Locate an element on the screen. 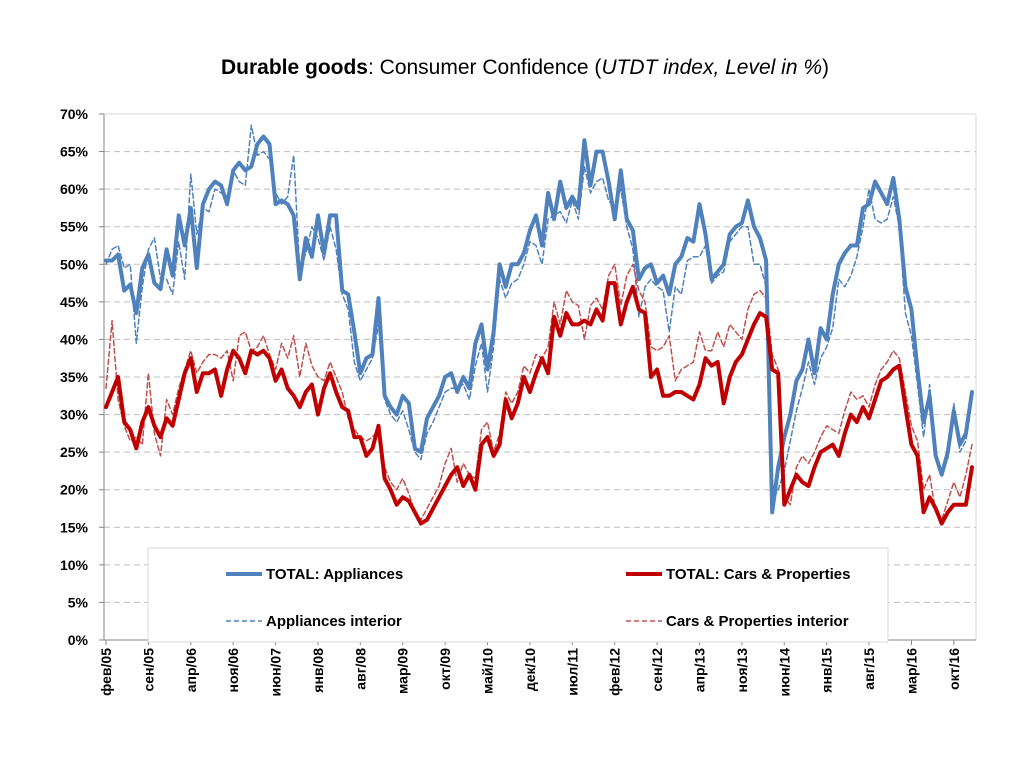  chart-title-italic: UTDT index, Level in % is located at coordinates (712, 67).